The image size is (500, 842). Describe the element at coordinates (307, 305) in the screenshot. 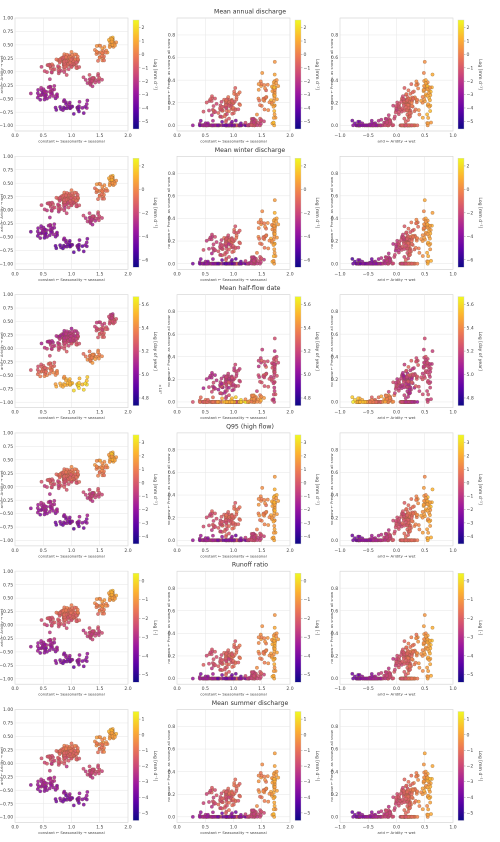

I see `colorbar-tick-label: 5.6` at that location.